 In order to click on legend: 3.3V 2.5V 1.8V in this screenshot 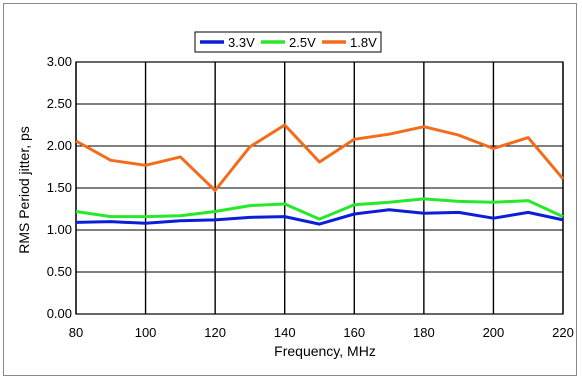, I will do `click(288, 42)`.